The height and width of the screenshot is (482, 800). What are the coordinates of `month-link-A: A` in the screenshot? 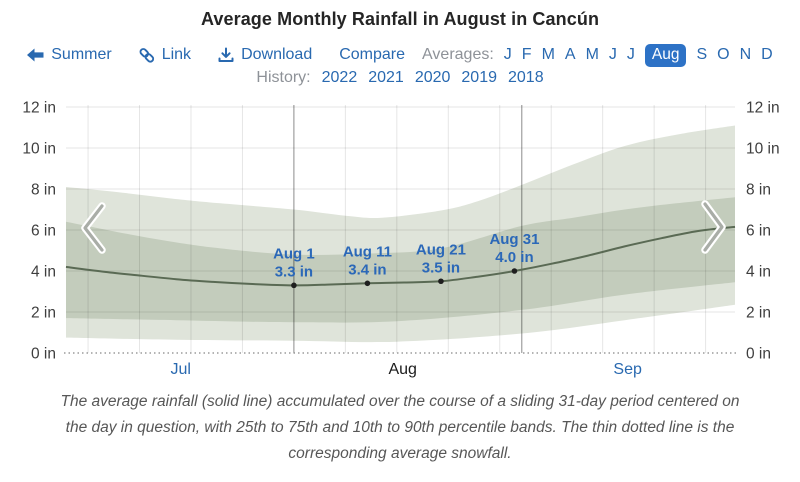 It's located at (570, 54).